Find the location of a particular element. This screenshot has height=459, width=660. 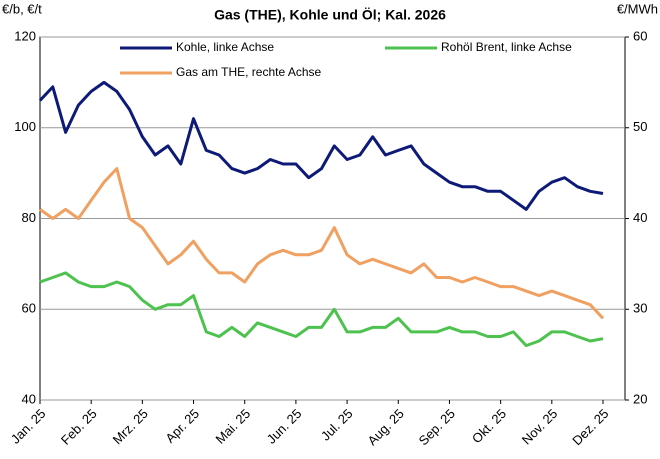

x-tick-label: Dez. 25 is located at coordinates (590, 427).